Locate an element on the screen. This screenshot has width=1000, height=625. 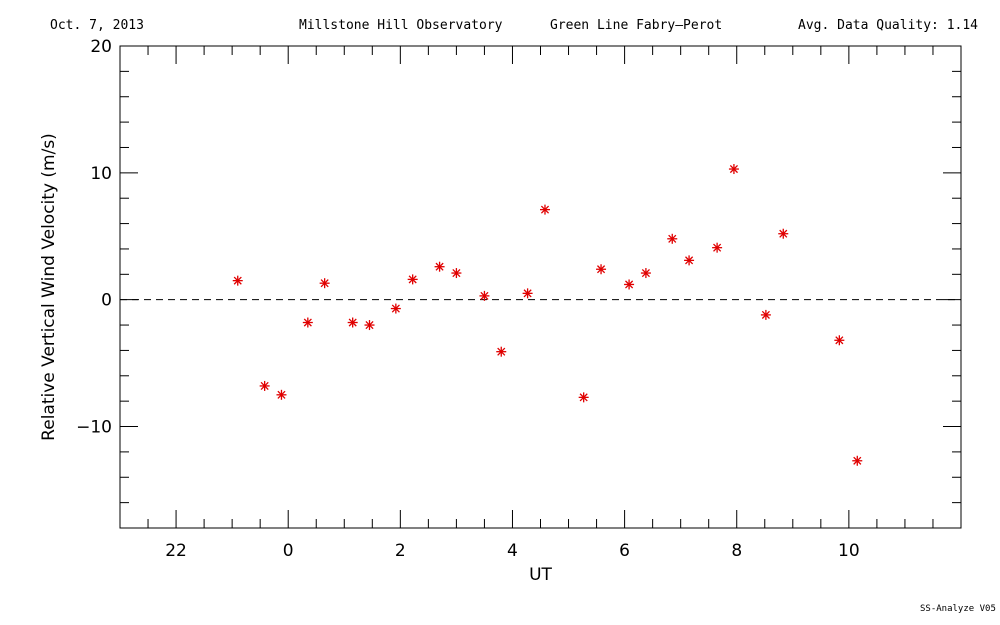
y-axis-label: Relative Vertical Wind Velocity (m/s) is located at coordinates (49, 287).